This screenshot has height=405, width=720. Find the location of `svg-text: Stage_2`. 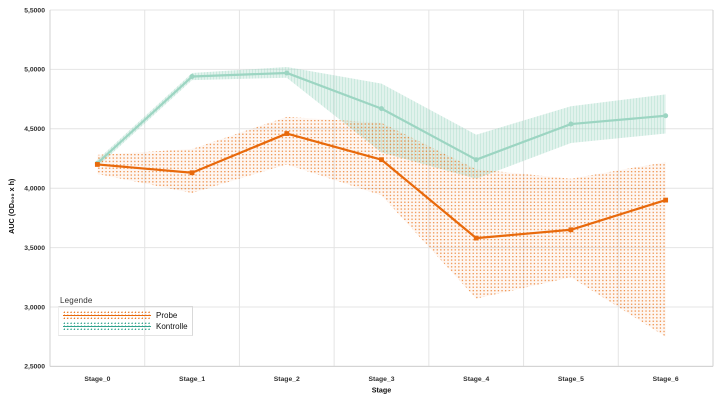

svg-text: Stage_2 is located at coordinates (287, 379).